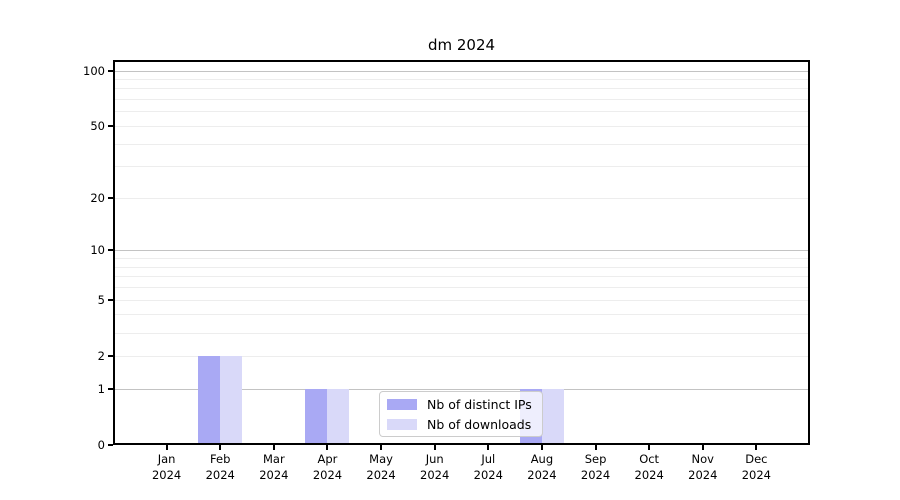 The image size is (900, 500). Describe the element at coordinates (461, 45) in the screenshot. I see `chart-title: dm 2024` at that location.